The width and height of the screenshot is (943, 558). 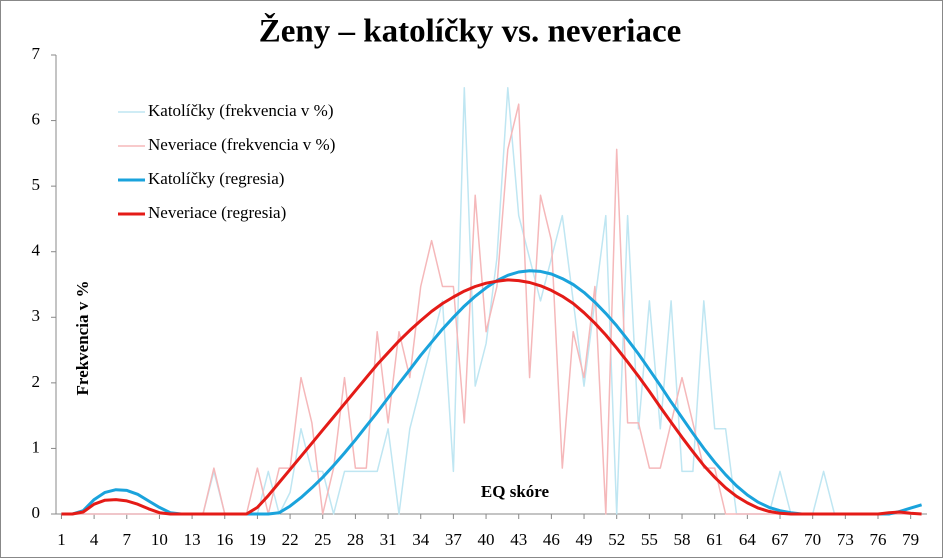 I want to click on y-tick-label: 1, so click(x=36, y=446).